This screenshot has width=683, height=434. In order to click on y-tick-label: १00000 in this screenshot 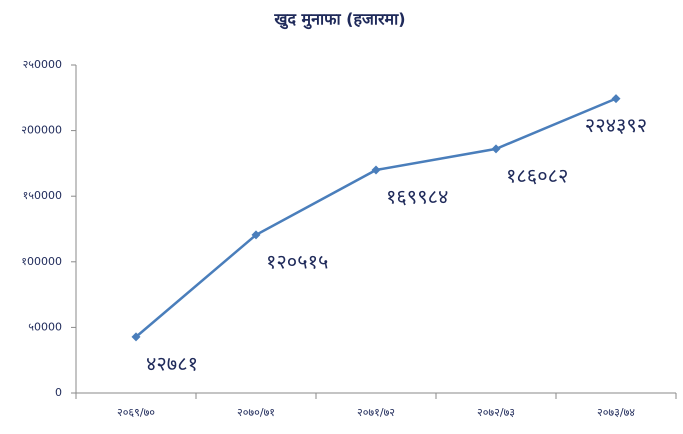, I will do `click(41, 261)`.